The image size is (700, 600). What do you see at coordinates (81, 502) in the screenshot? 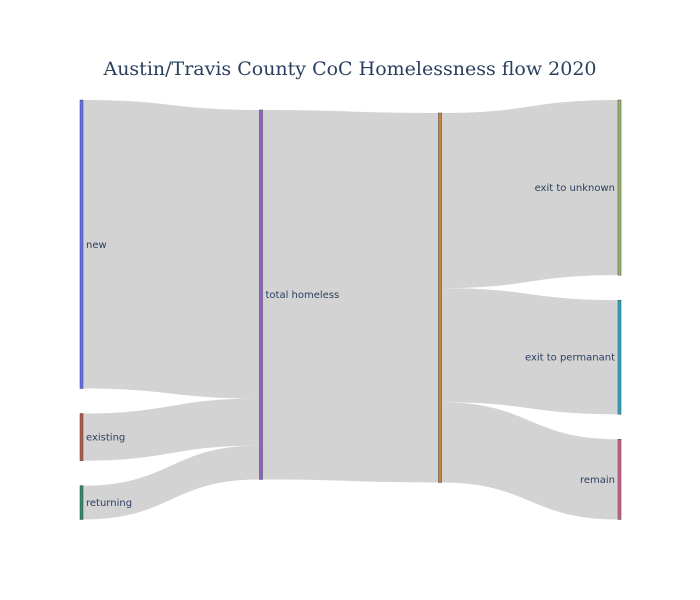
I see `node-returning` at bounding box center [81, 502].